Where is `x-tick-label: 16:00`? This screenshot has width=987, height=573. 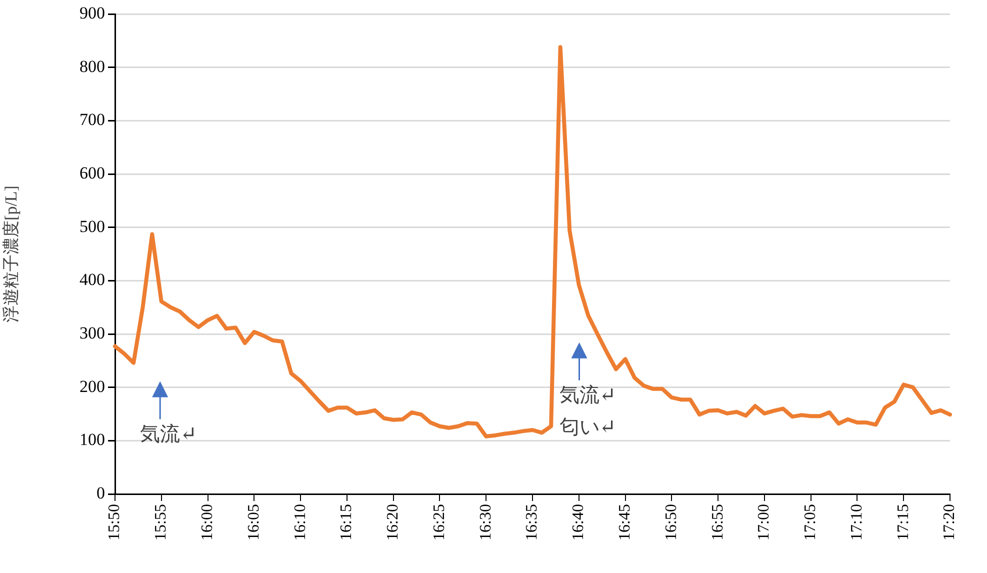 x-tick-label: 16:00 is located at coordinates (207, 522).